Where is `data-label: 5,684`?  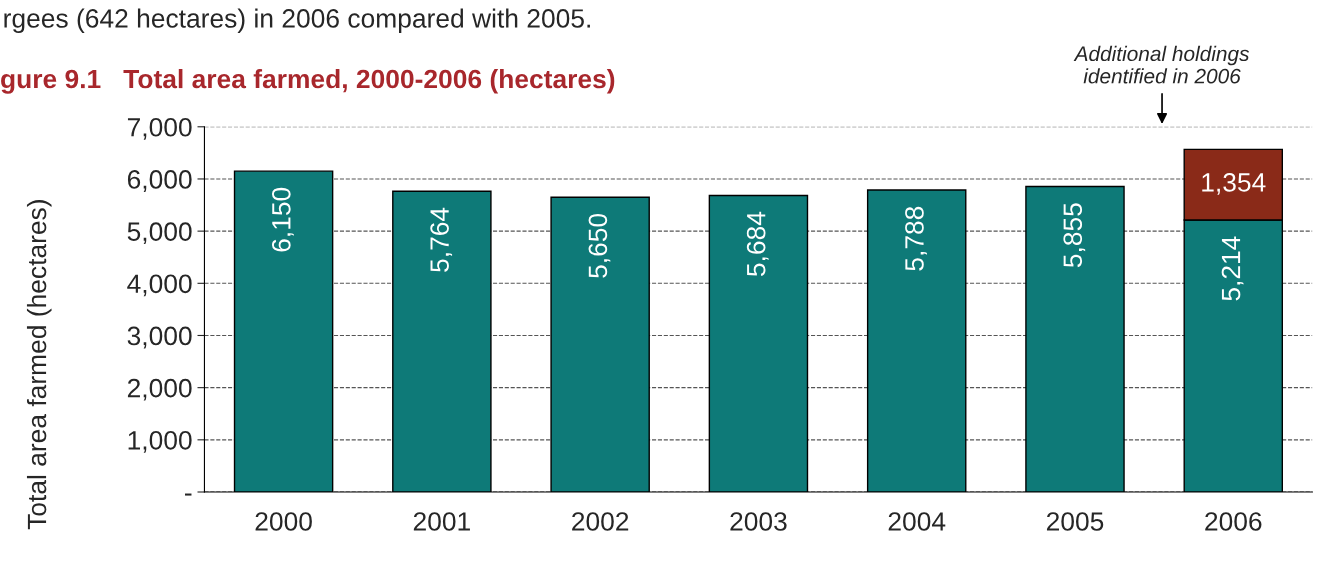
data-label: 5,684 is located at coordinates (757, 244).